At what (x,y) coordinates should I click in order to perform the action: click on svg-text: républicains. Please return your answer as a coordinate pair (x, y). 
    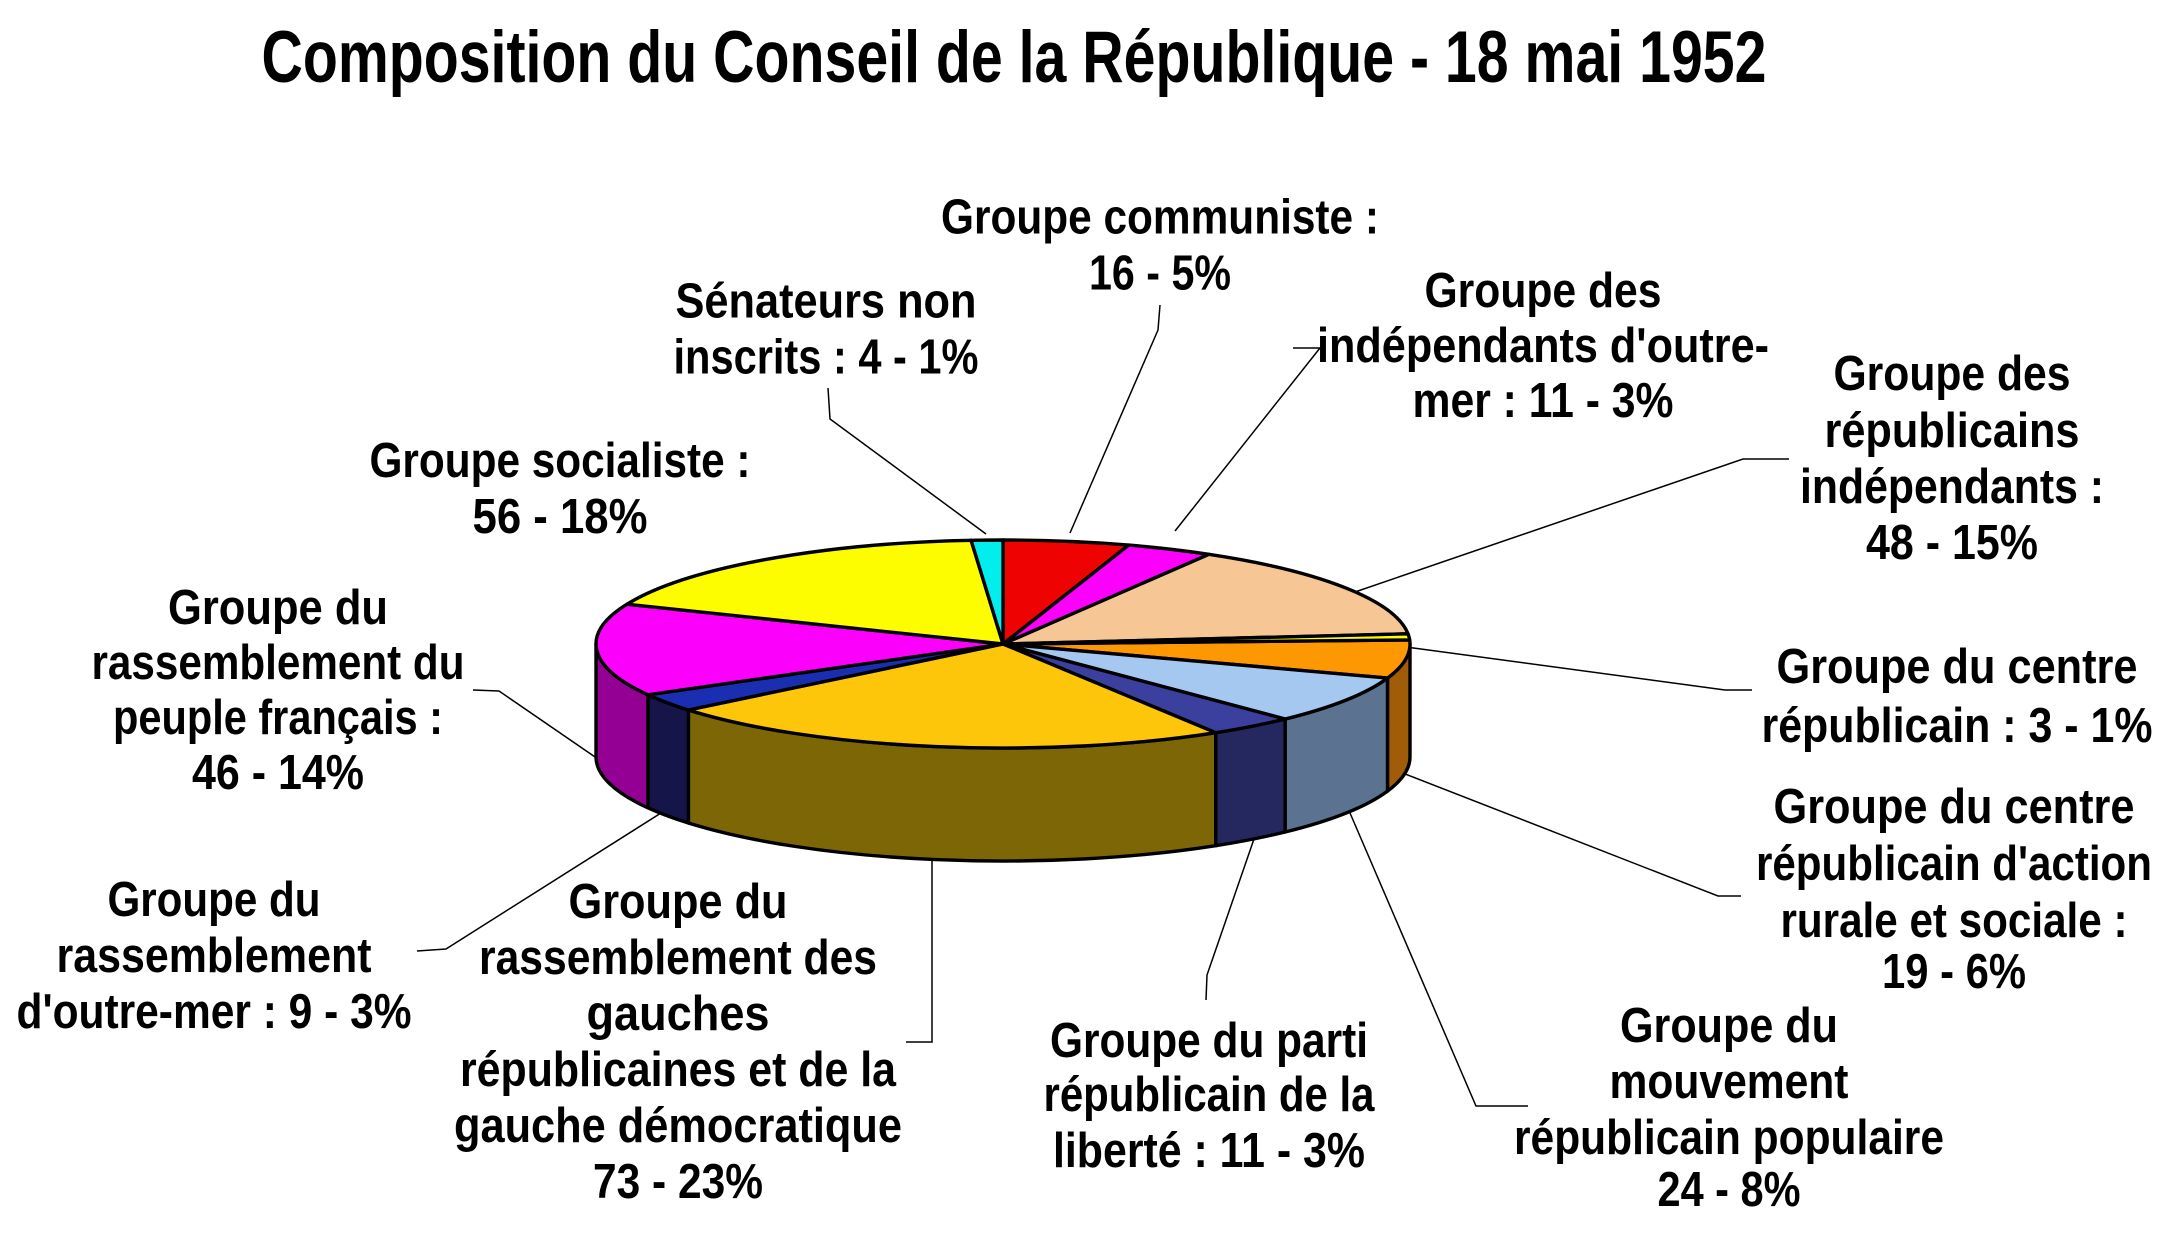
    Looking at the image, I should click on (1952, 431).